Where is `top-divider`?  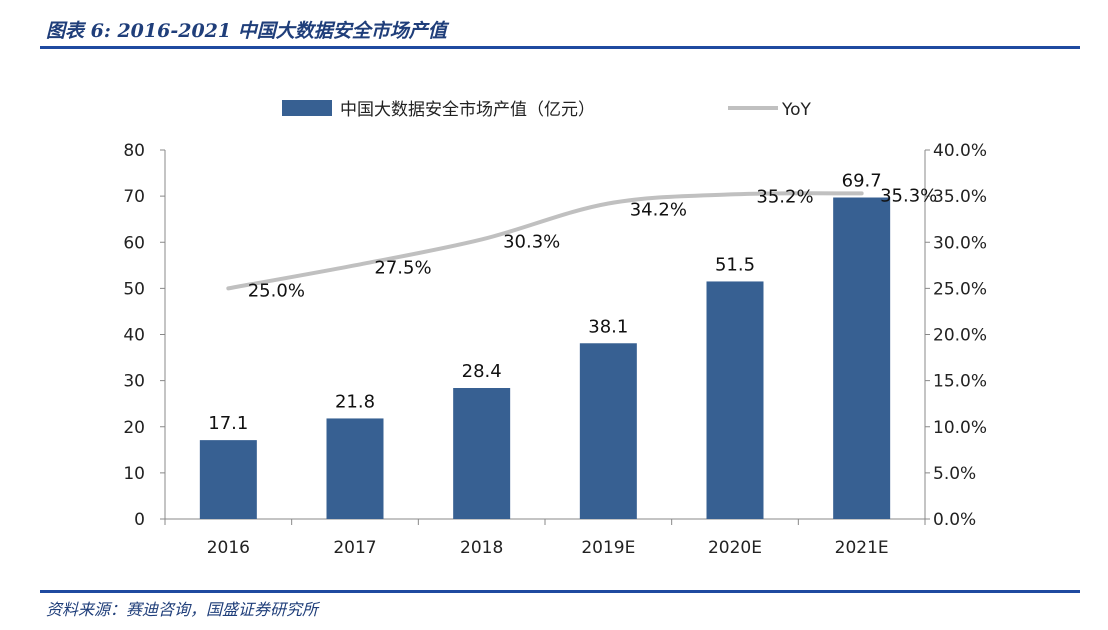 top-divider is located at coordinates (560, 47).